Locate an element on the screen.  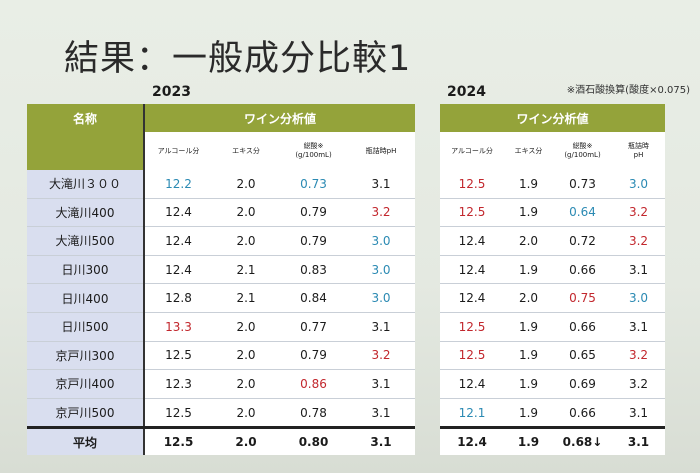
table-row: 大滝川３００ 12.2 2.0 0.73 3.1 is located at coordinates (221, 184).